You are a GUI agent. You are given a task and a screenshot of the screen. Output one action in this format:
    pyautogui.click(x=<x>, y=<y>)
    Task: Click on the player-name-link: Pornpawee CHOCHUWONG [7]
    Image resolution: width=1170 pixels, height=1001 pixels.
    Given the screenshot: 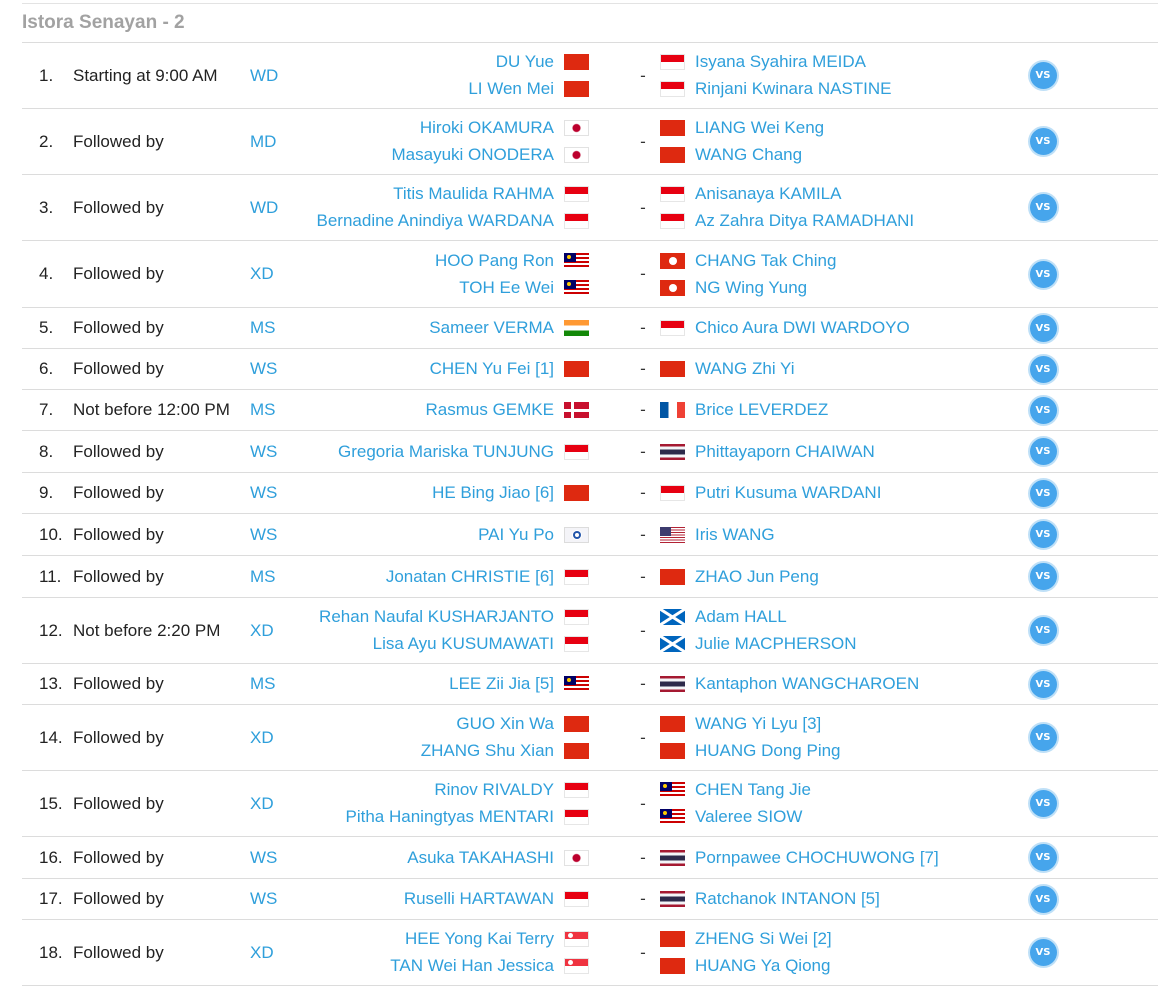 What is the action you would take?
    pyautogui.click(x=817, y=857)
    